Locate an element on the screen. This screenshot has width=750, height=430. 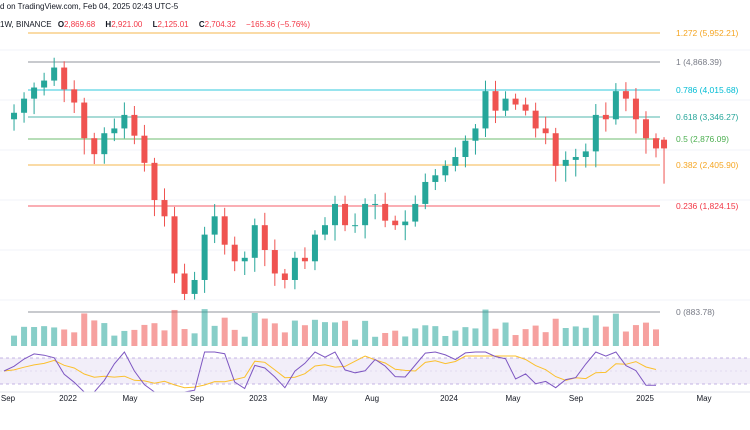
x-axis-label-1: 2022 is located at coordinates (68, 398).